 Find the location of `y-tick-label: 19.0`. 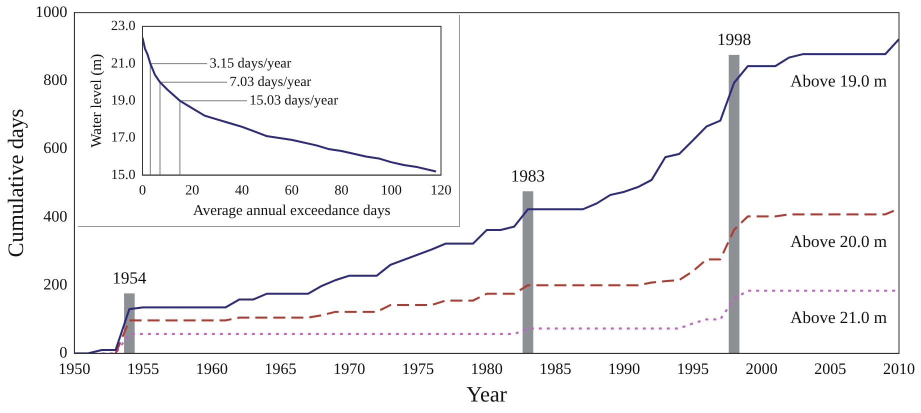

y-tick-label: 19.0 is located at coordinates (123, 100).